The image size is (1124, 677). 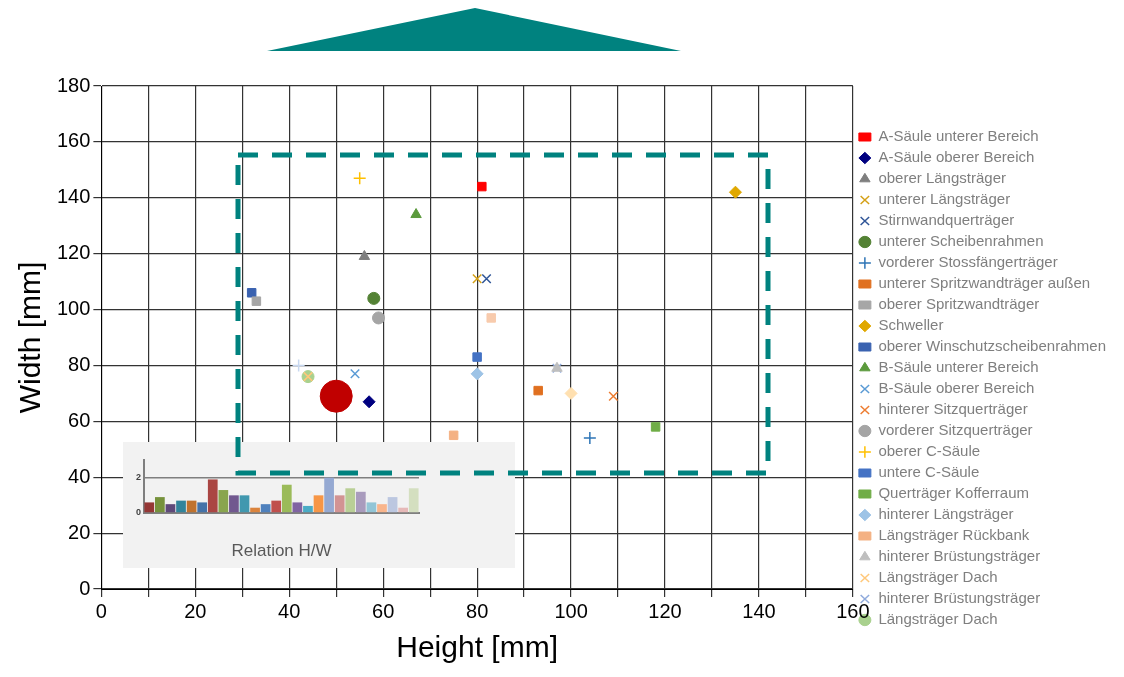 I want to click on x-tick-label: 40, so click(x=289, y=610).